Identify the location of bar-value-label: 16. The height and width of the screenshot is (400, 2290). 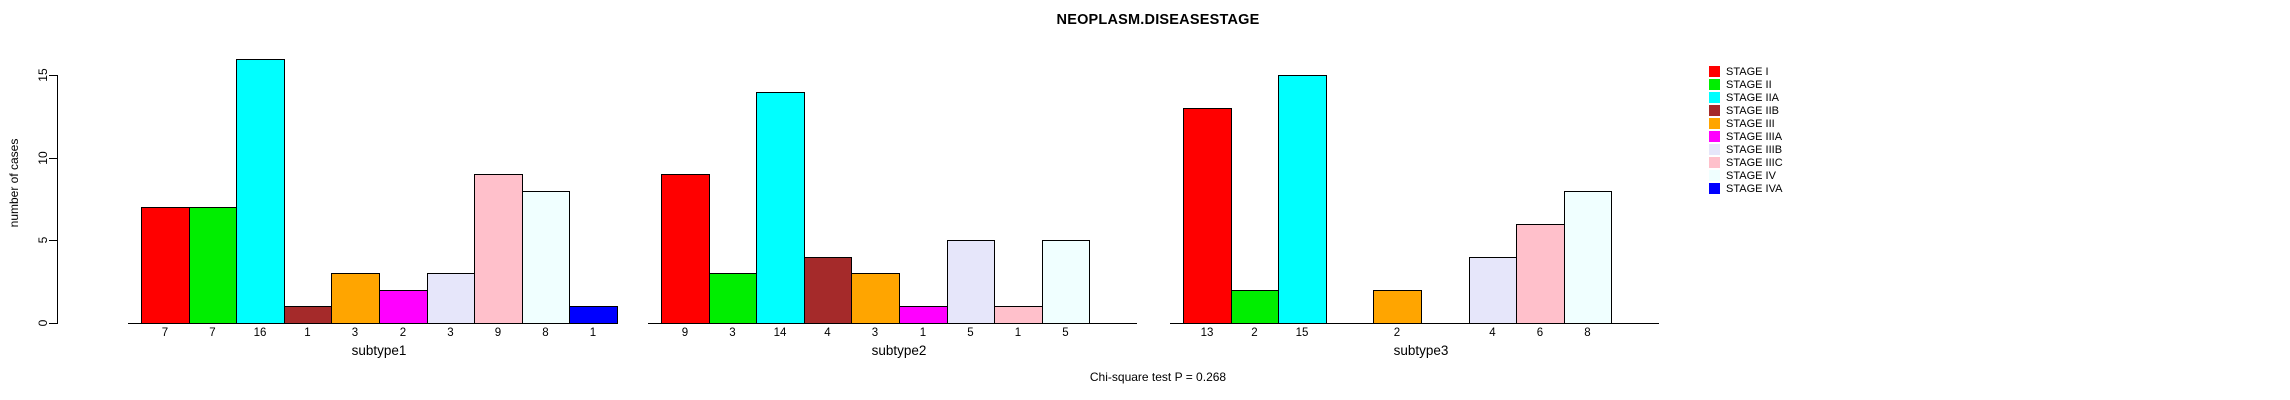
(260, 333).